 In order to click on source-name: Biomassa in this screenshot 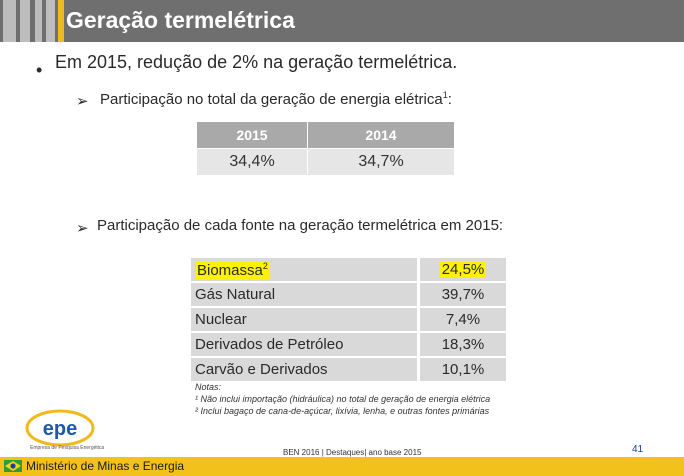, I will do `click(230, 270)`.